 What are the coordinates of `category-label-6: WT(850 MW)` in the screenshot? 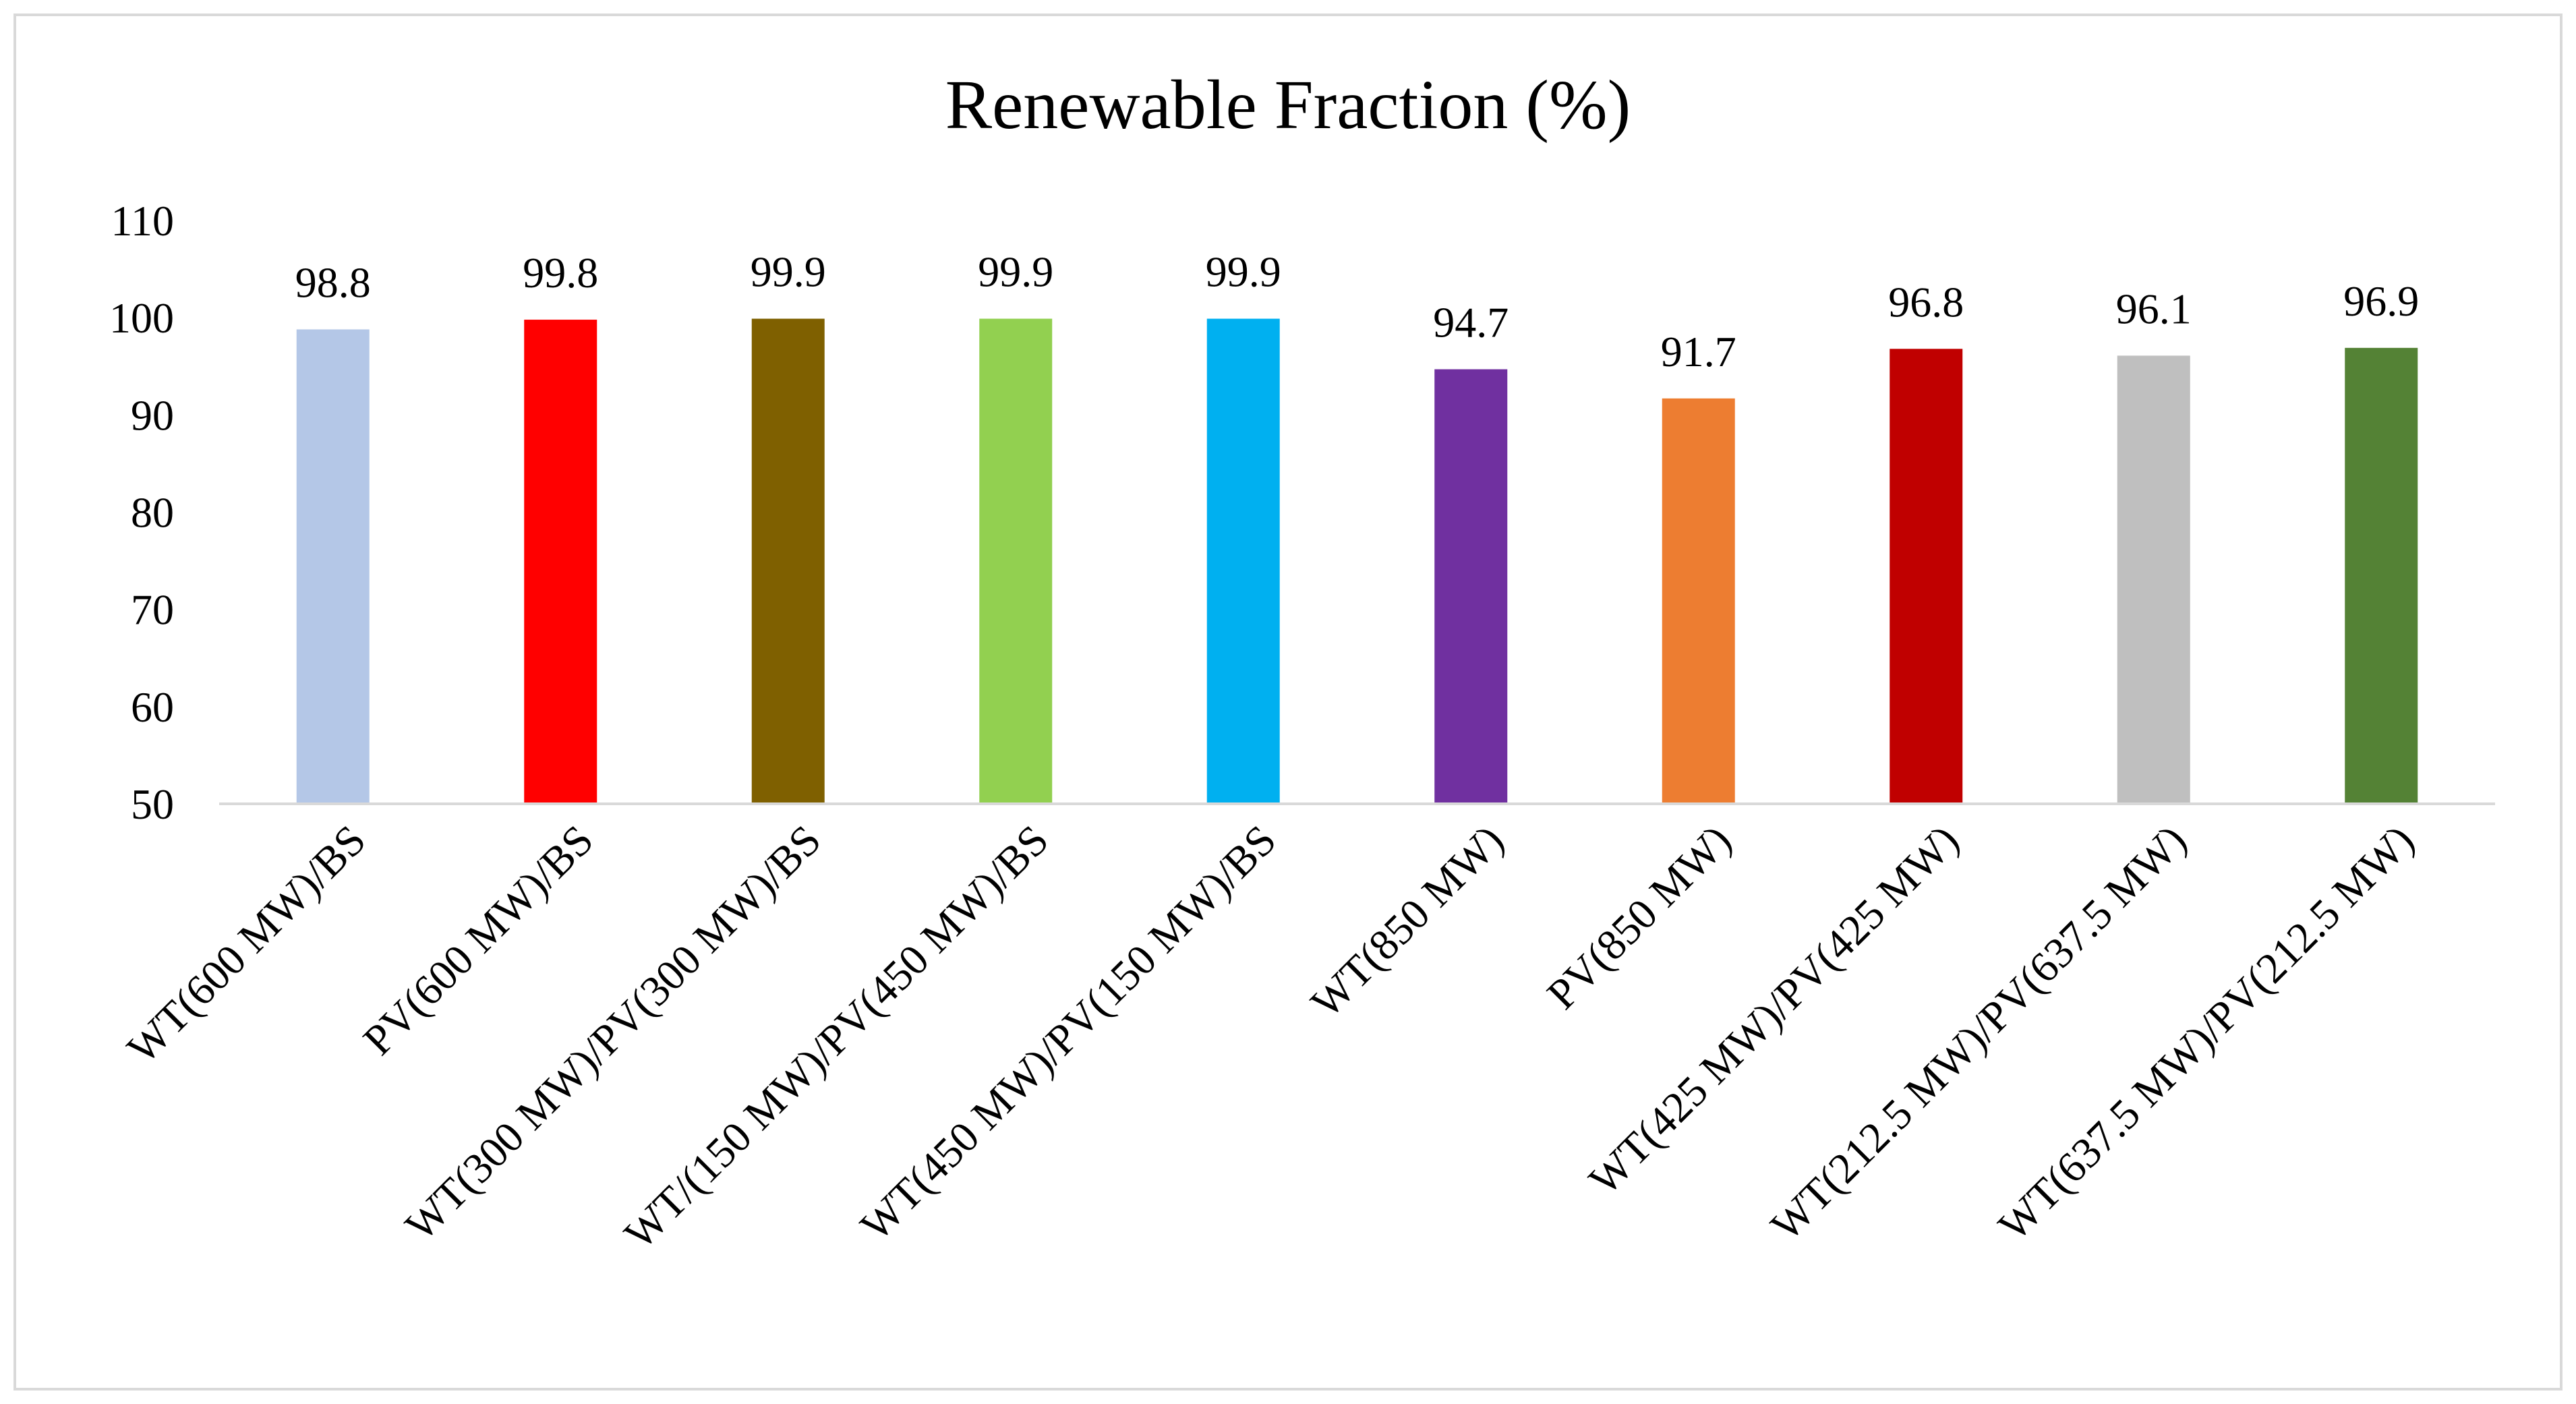 It's located at (1407, 921).